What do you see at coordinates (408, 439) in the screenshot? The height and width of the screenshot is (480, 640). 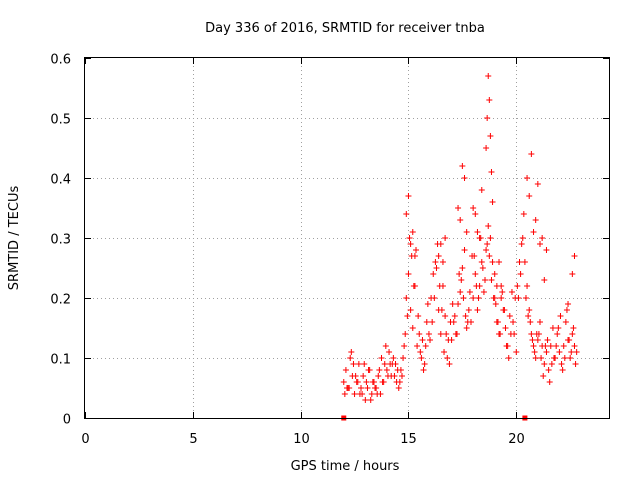 I see `x-tick-label: 15` at bounding box center [408, 439].